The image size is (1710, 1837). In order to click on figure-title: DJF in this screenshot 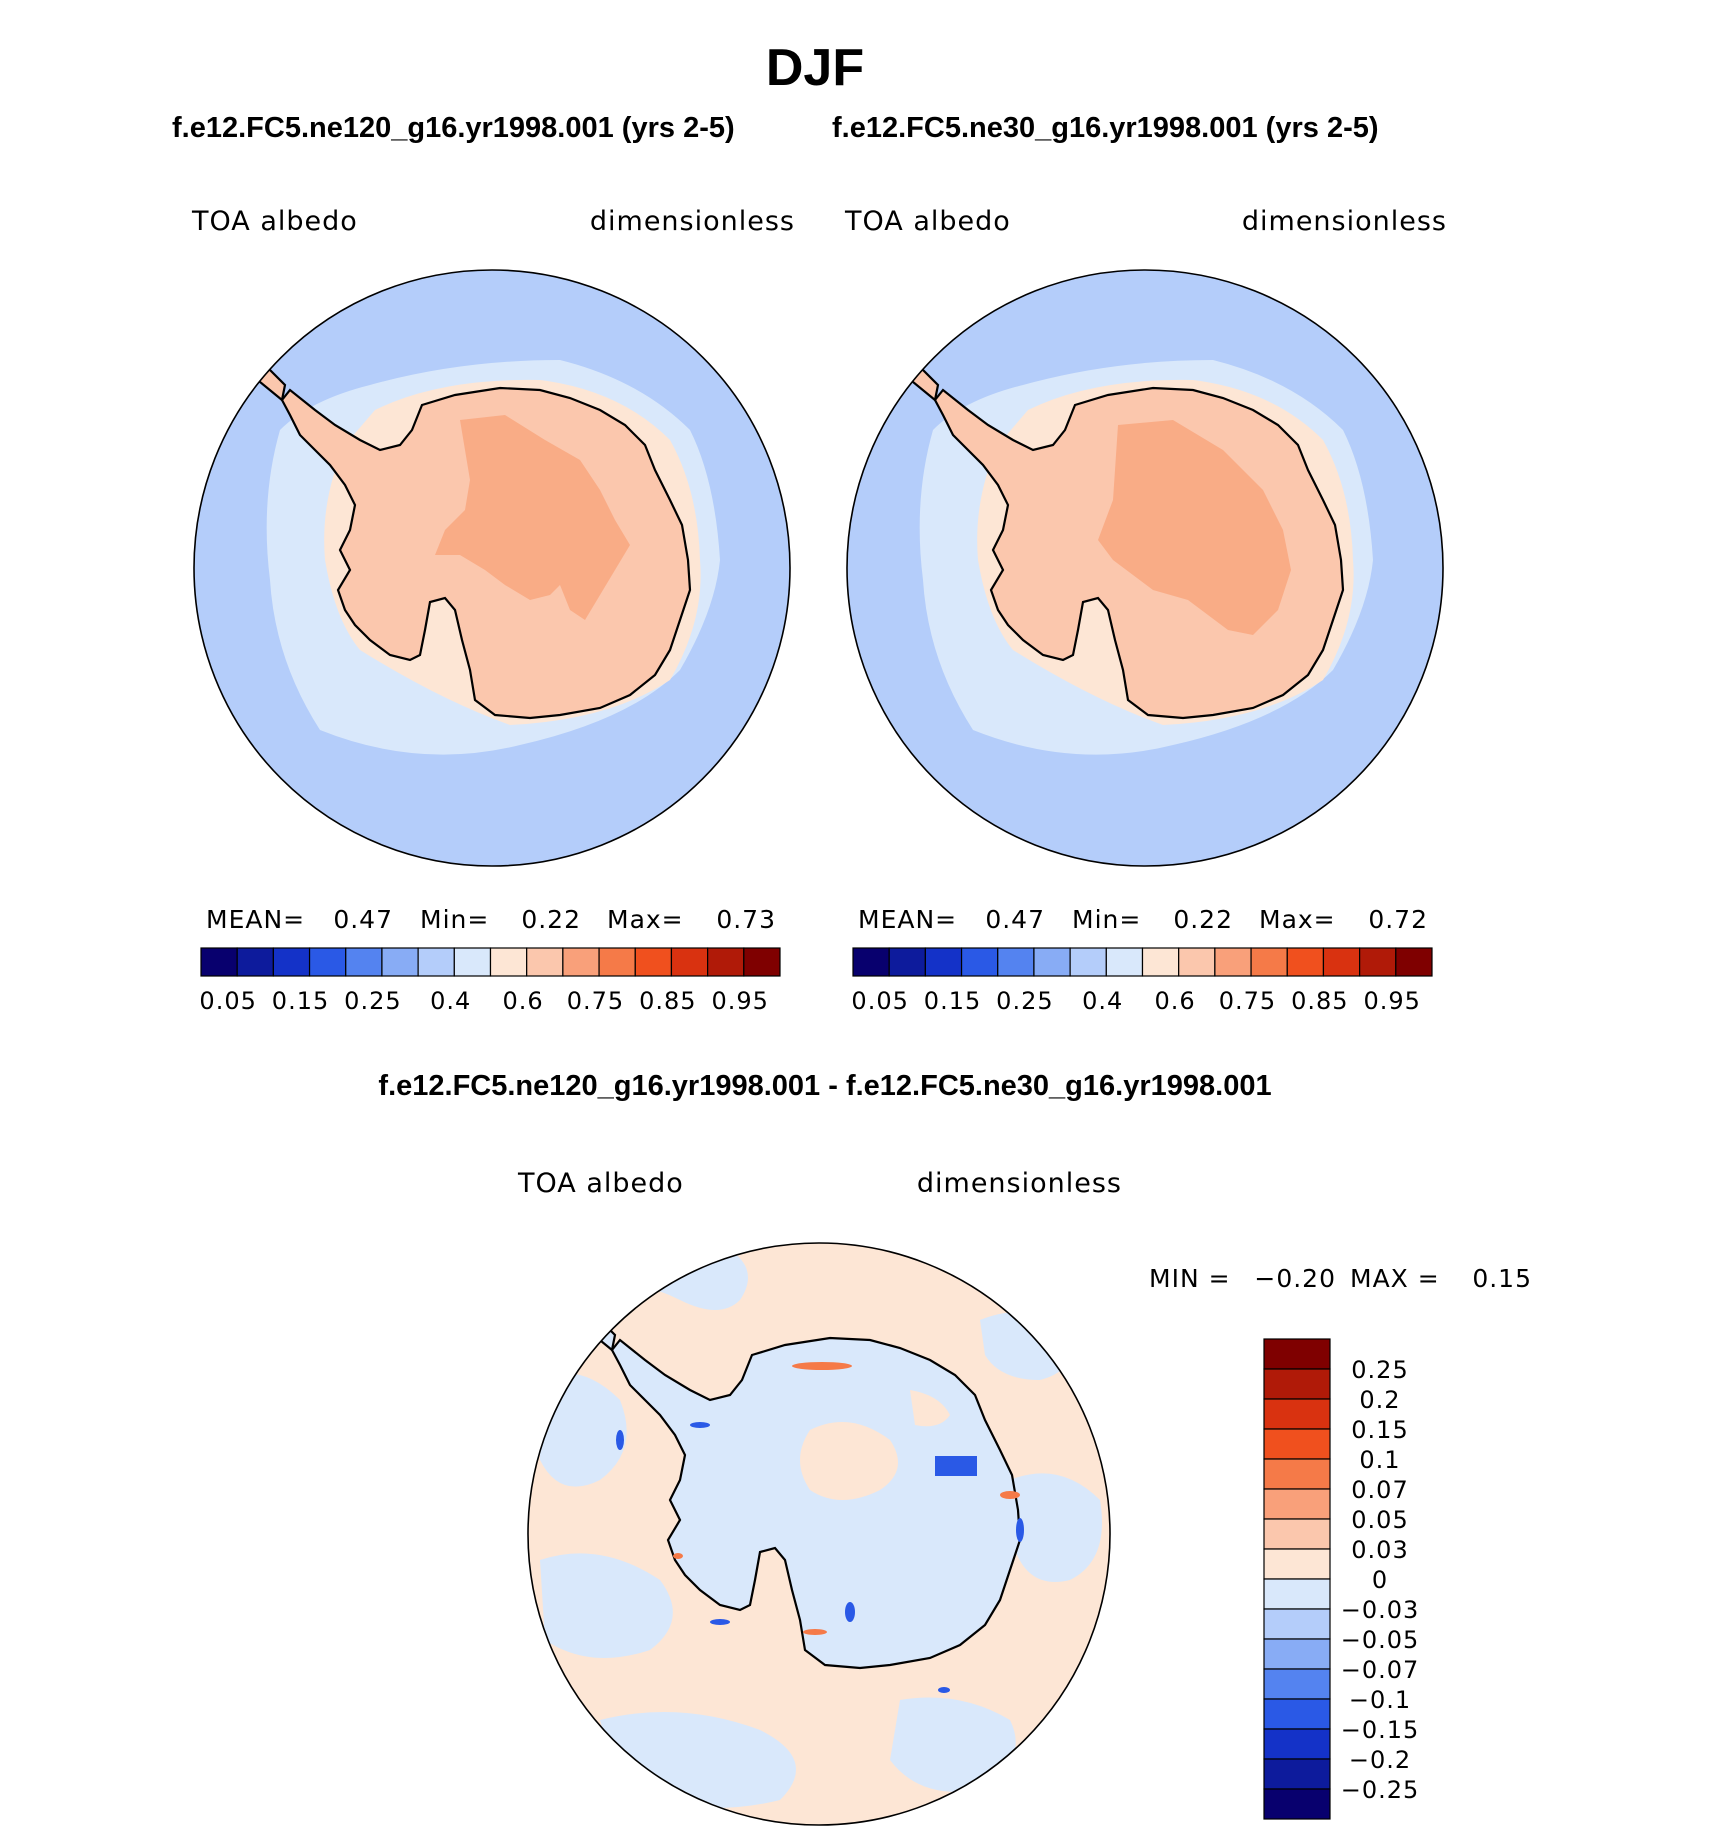, I will do `click(815, 68)`.